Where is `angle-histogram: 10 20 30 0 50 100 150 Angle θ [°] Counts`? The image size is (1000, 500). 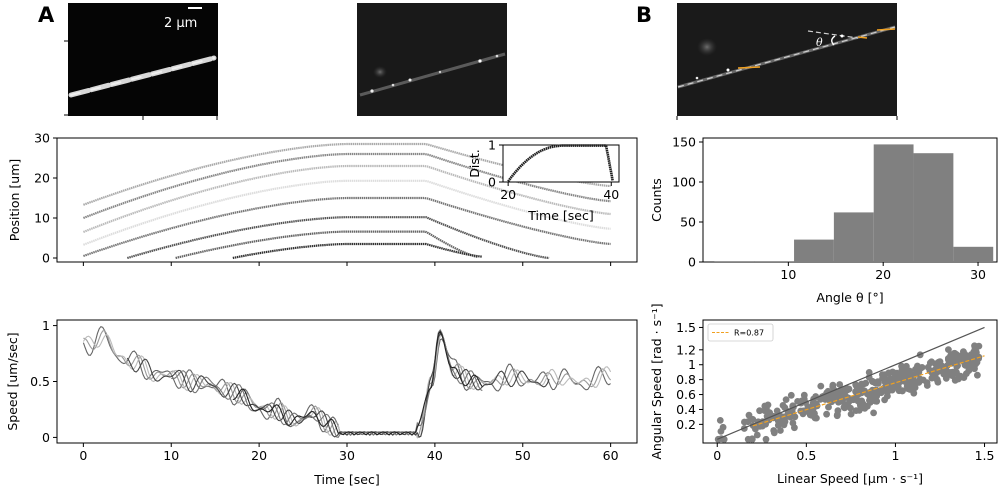 angle-histogram: 10 20 30 0 50 100 150 Angle θ [°] Counts is located at coordinates (823, 220).